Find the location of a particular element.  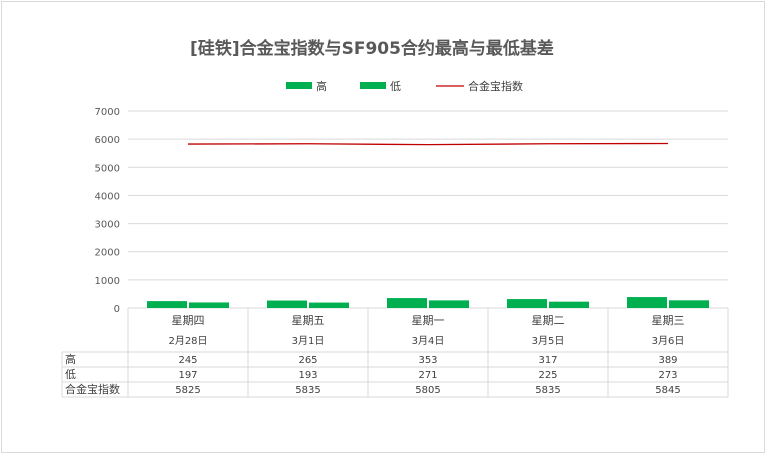

y-tick-label: 6000 is located at coordinates (107, 140).